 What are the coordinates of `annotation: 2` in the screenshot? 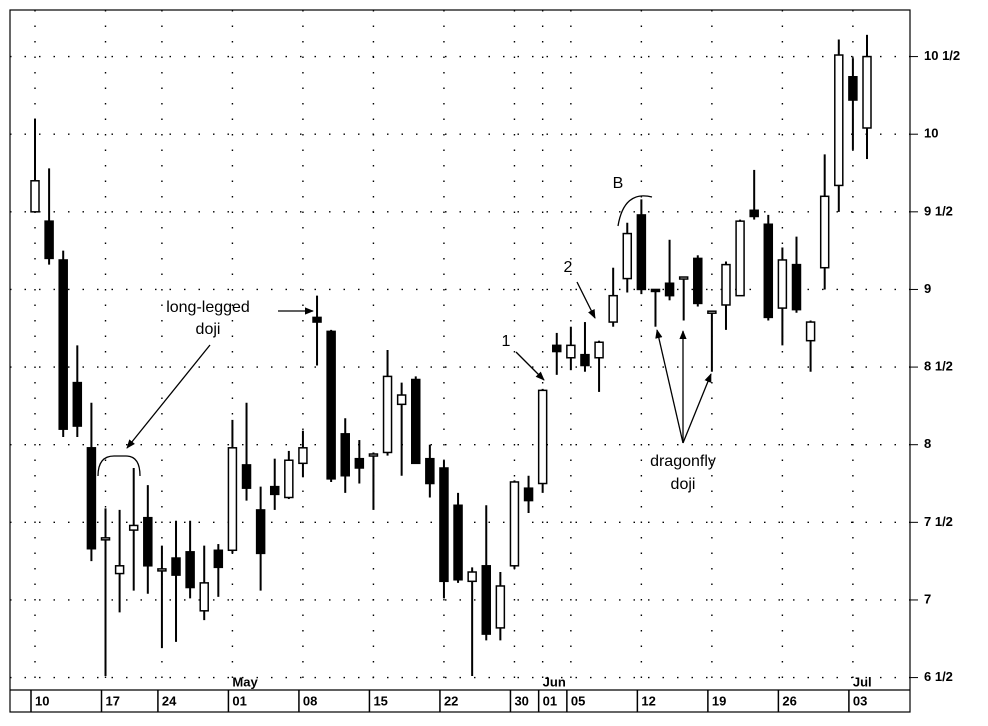 It's located at (568, 267).